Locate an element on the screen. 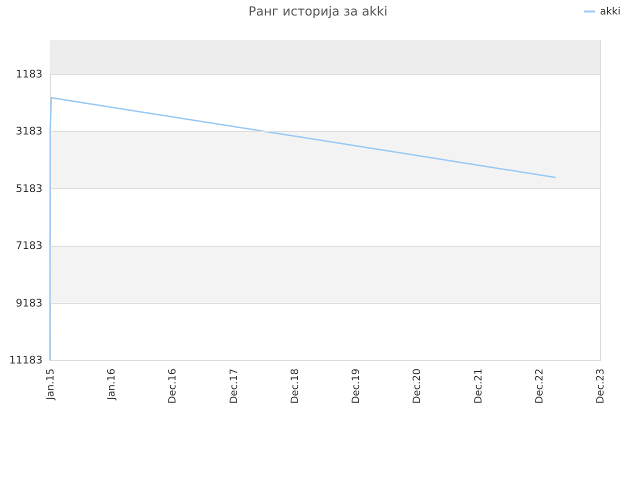 The image size is (640, 480). y-tick-label: 7183 is located at coordinates (29, 246).